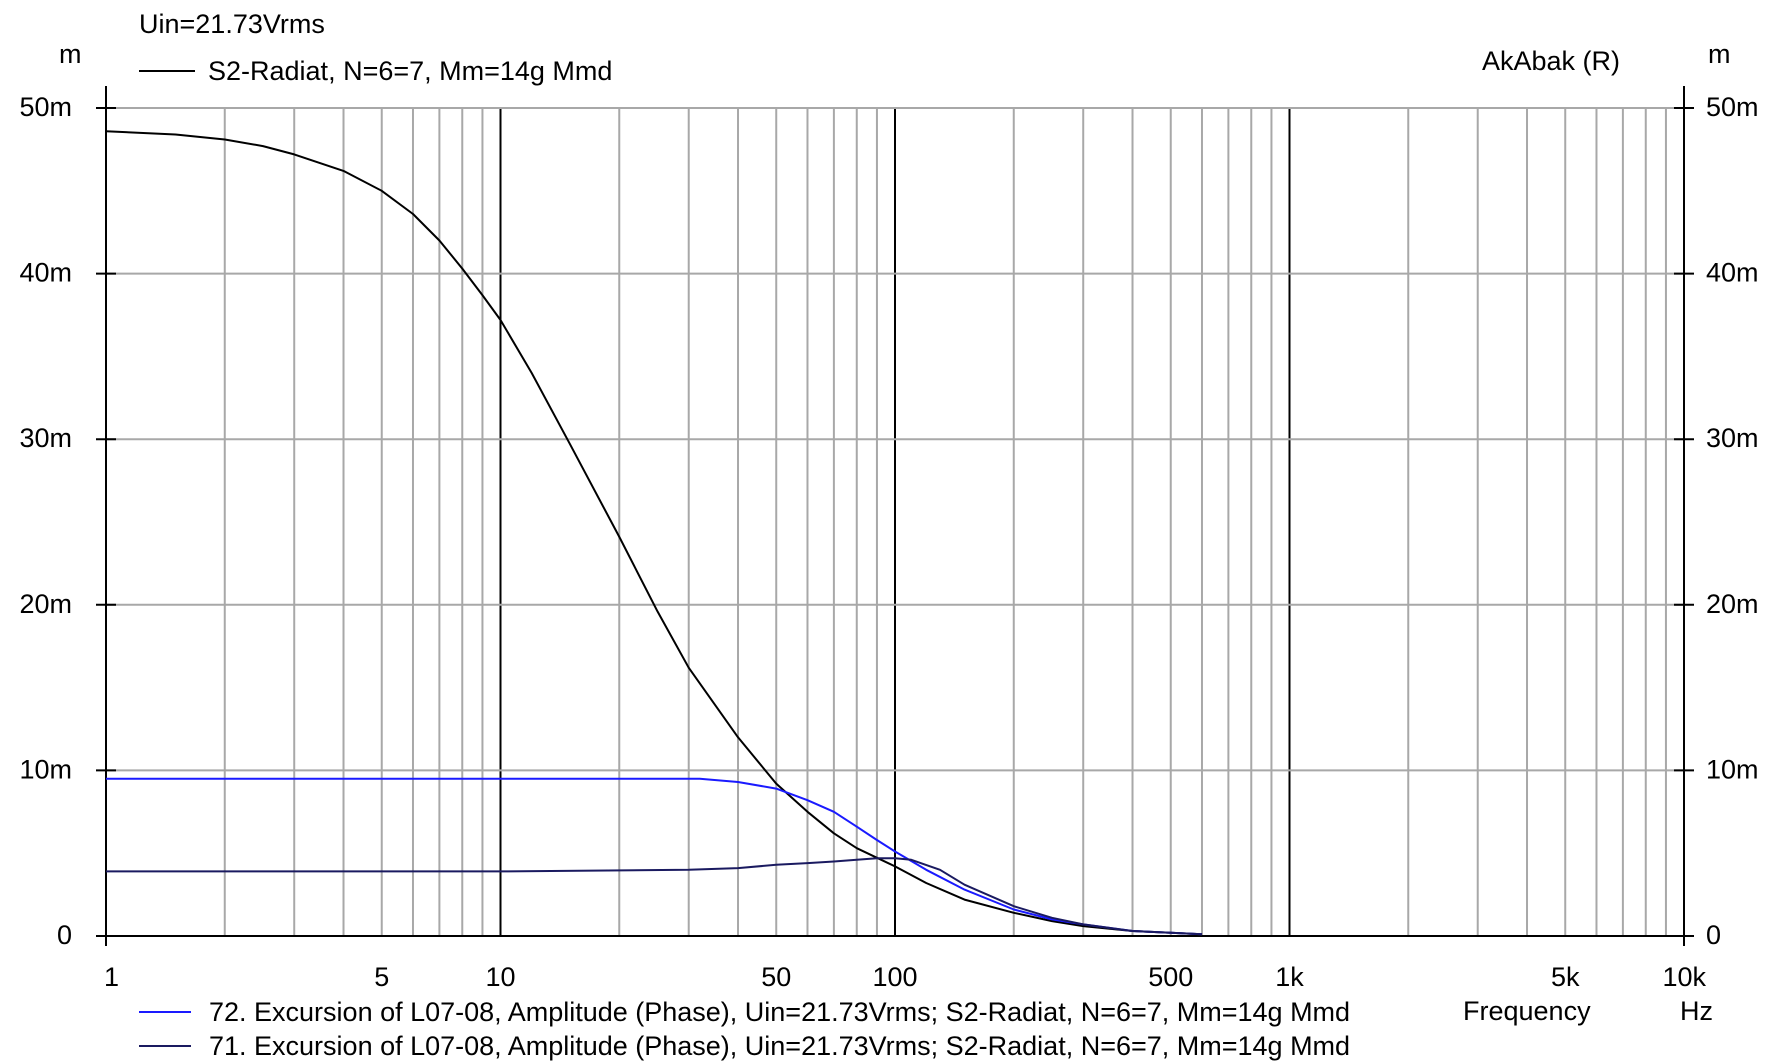 This screenshot has height=1063, width=1769. I want to click on x-tick-label: 500, so click(1170, 977).